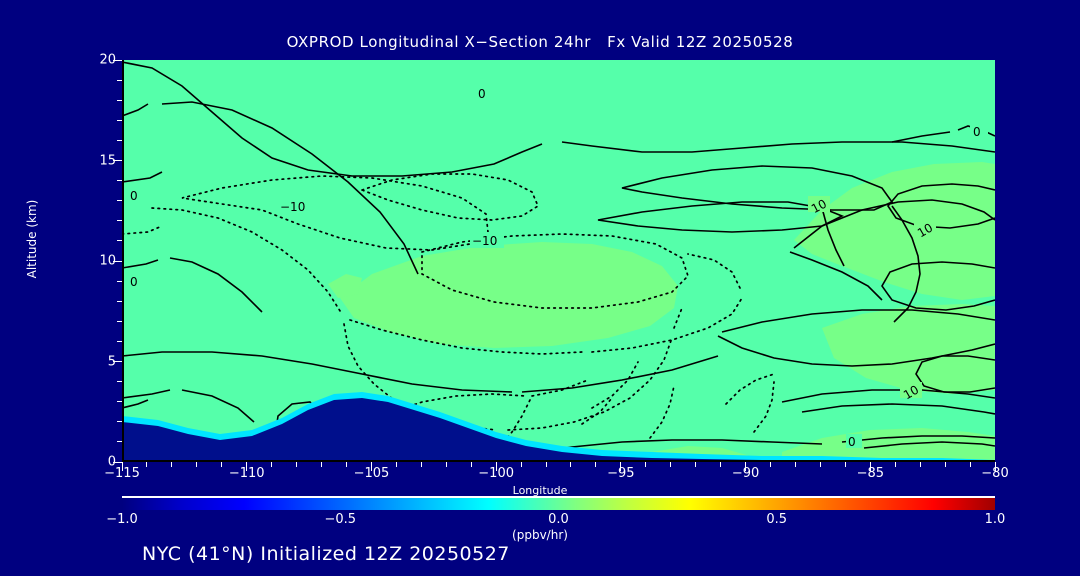  Describe the element at coordinates (107, 261) in the screenshot. I see `y-tick-label: 10` at that location.